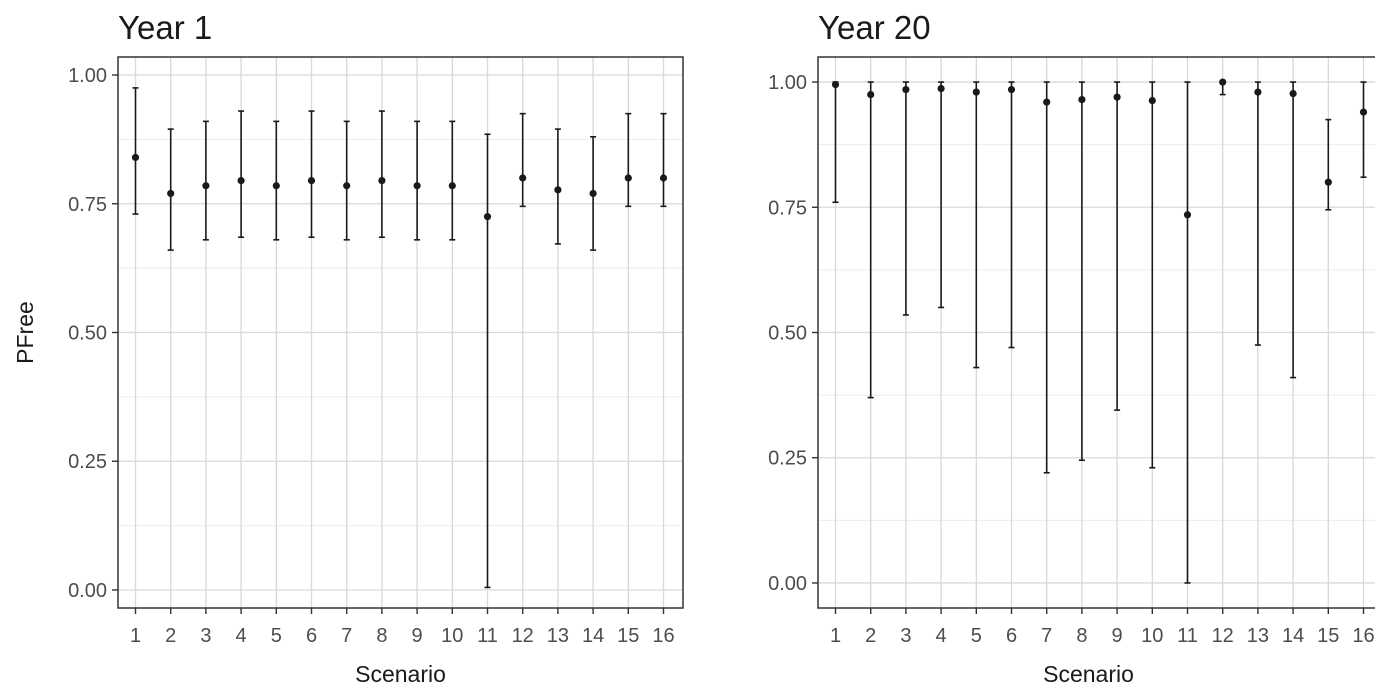 Image resolution: width=1375 pixels, height=690 pixels. Describe the element at coordinates (87, 76) in the screenshot. I see `year1-y-tick-label: 1.00` at that location.